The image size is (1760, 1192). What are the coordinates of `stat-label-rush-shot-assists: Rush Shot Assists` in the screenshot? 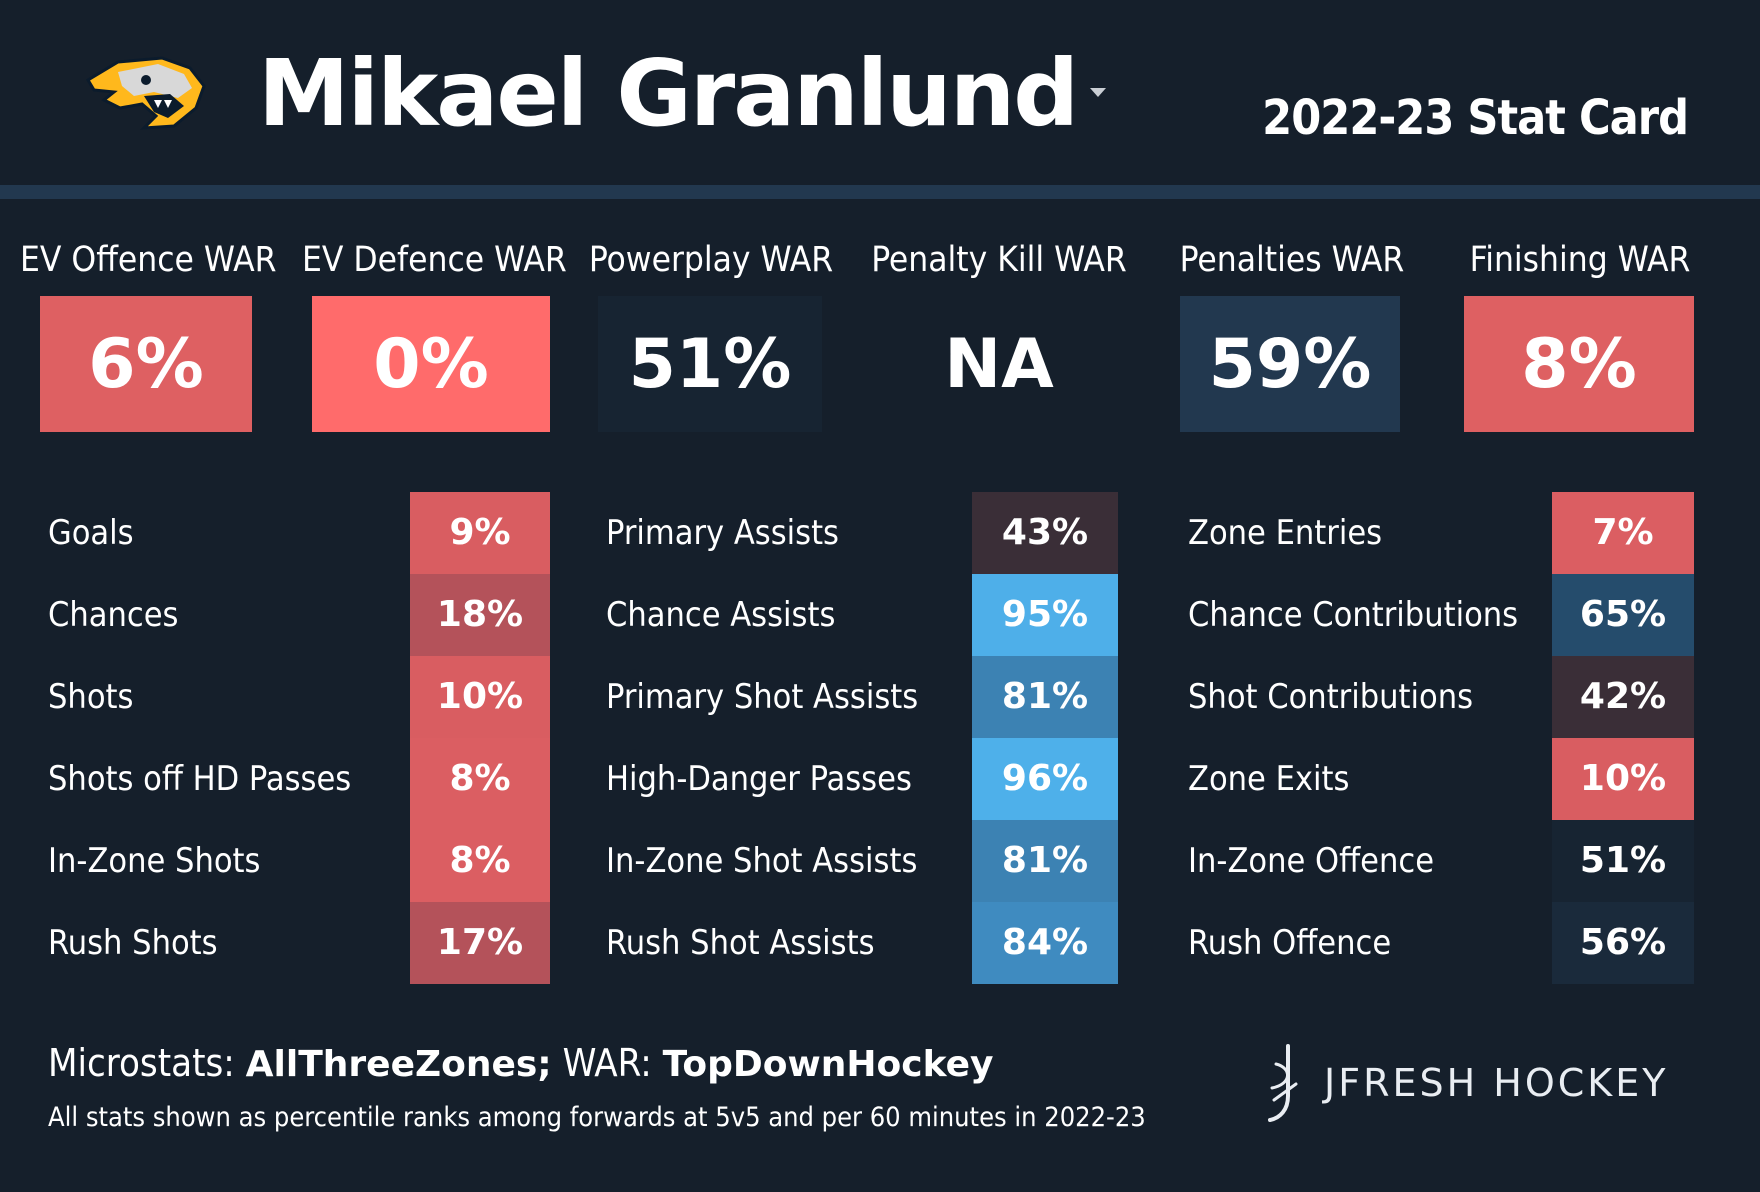 It's located at (740, 943).